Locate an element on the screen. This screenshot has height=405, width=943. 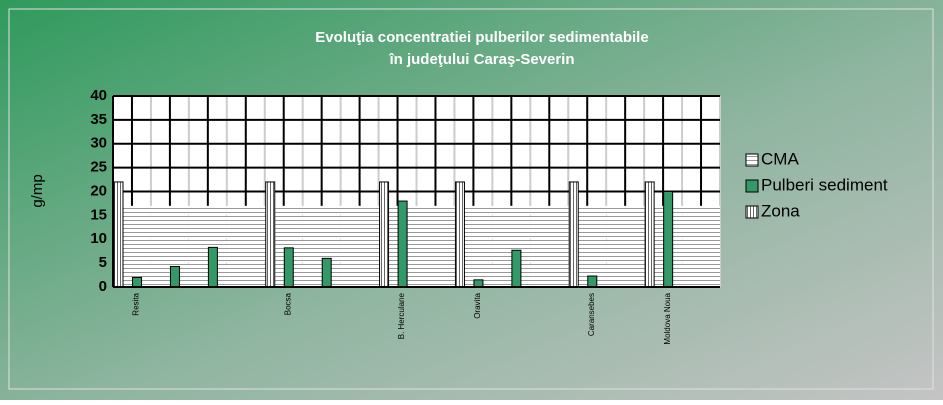
x-tick-label: Resita is located at coordinates (136, 303).